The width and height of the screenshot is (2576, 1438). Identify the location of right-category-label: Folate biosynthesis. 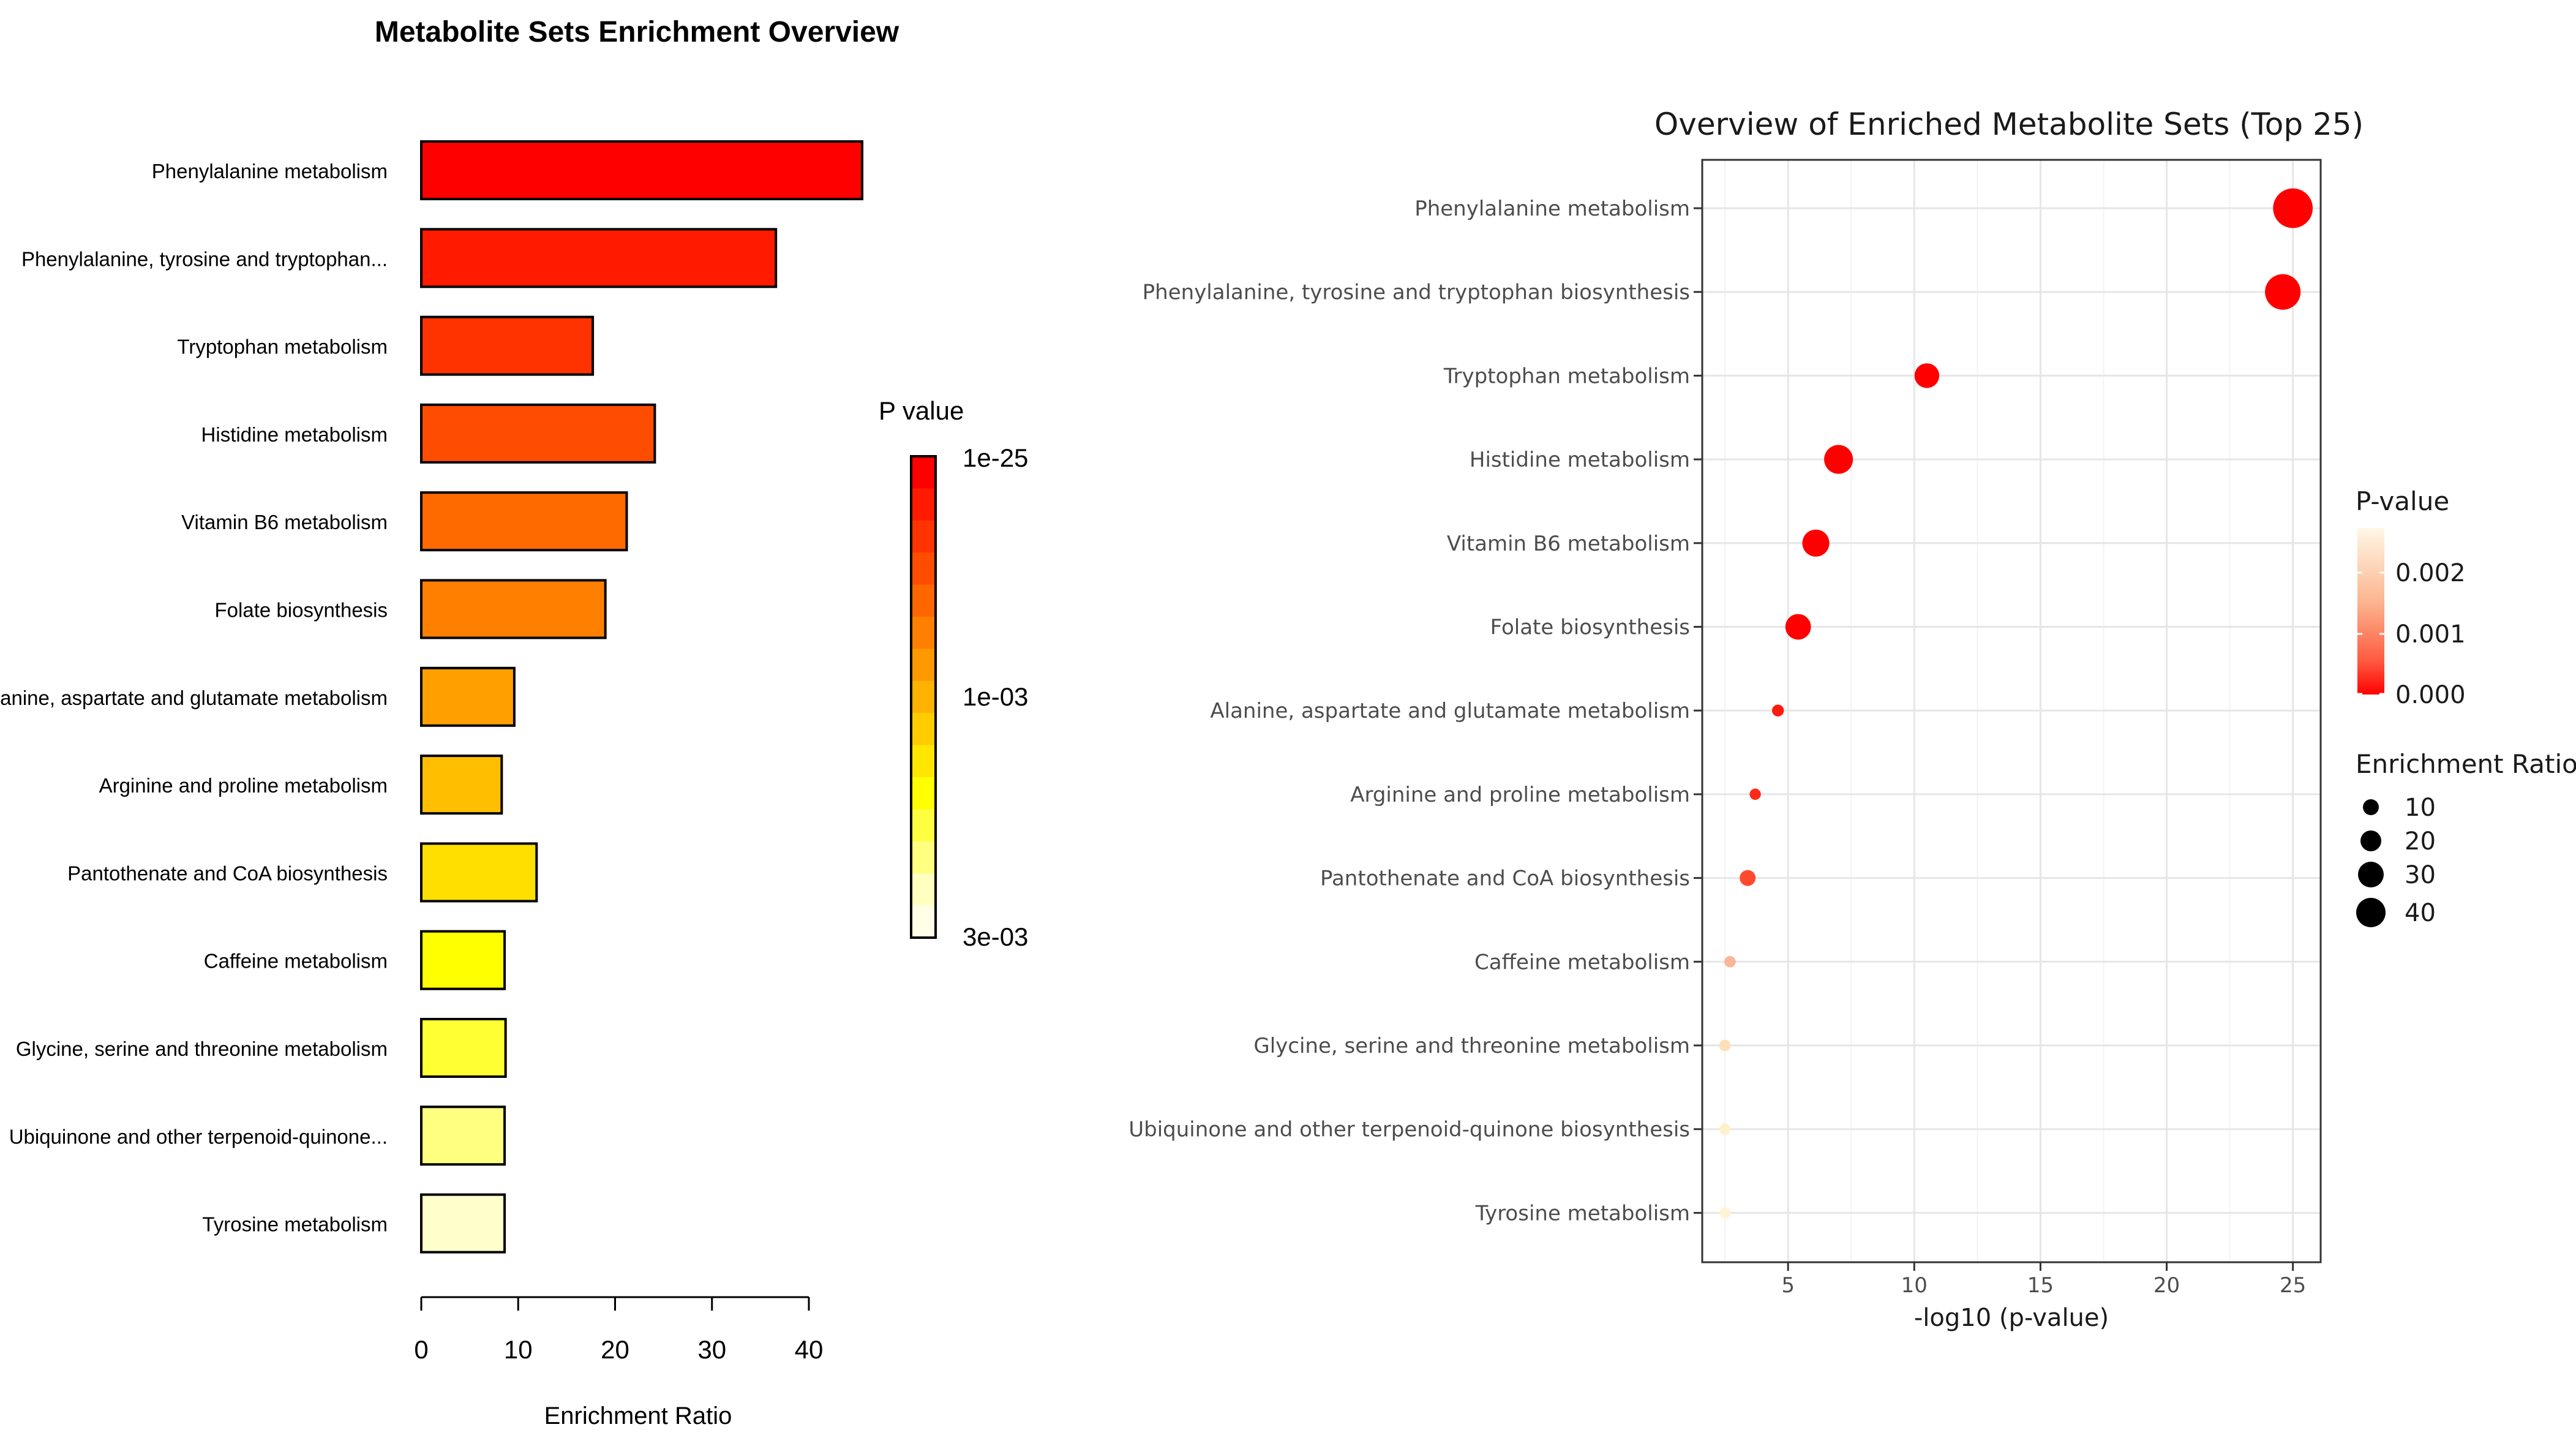
(1590, 627).